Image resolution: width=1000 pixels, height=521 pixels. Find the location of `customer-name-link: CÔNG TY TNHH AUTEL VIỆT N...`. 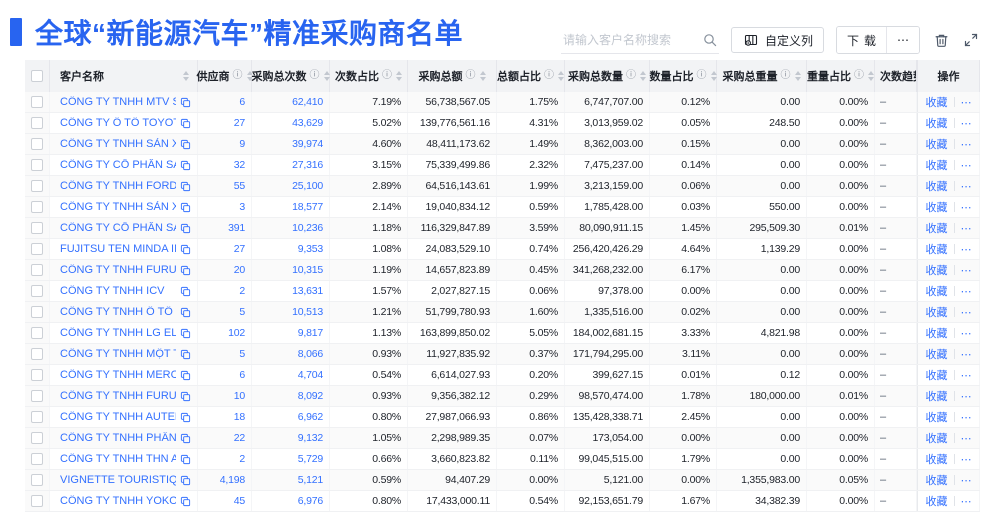

customer-name-link: CÔNG TY TNHH AUTEL VIỆT N... is located at coordinates (118, 417).